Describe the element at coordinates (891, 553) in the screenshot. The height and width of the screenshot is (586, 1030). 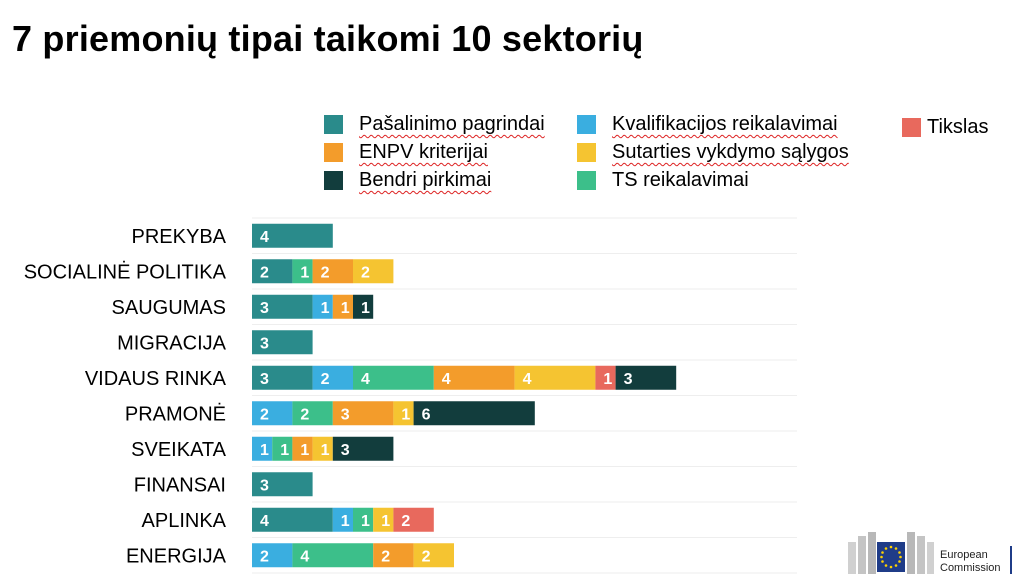
I see `ec-emblem-icon` at that location.